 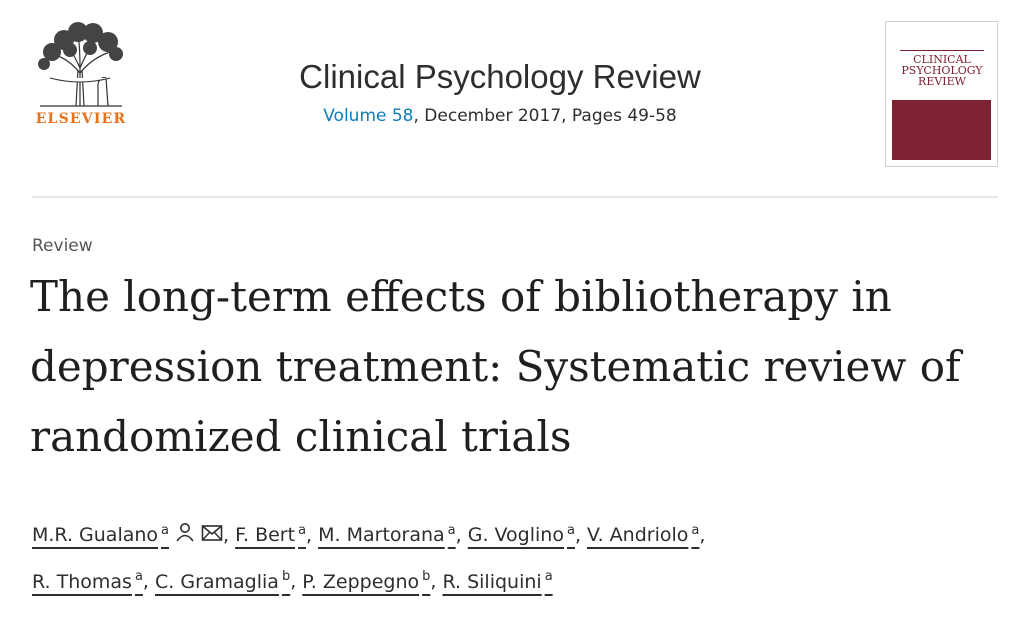 What do you see at coordinates (381, 535) in the screenshot?
I see `author-name: M. Martorana` at bounding box center [381, 535].